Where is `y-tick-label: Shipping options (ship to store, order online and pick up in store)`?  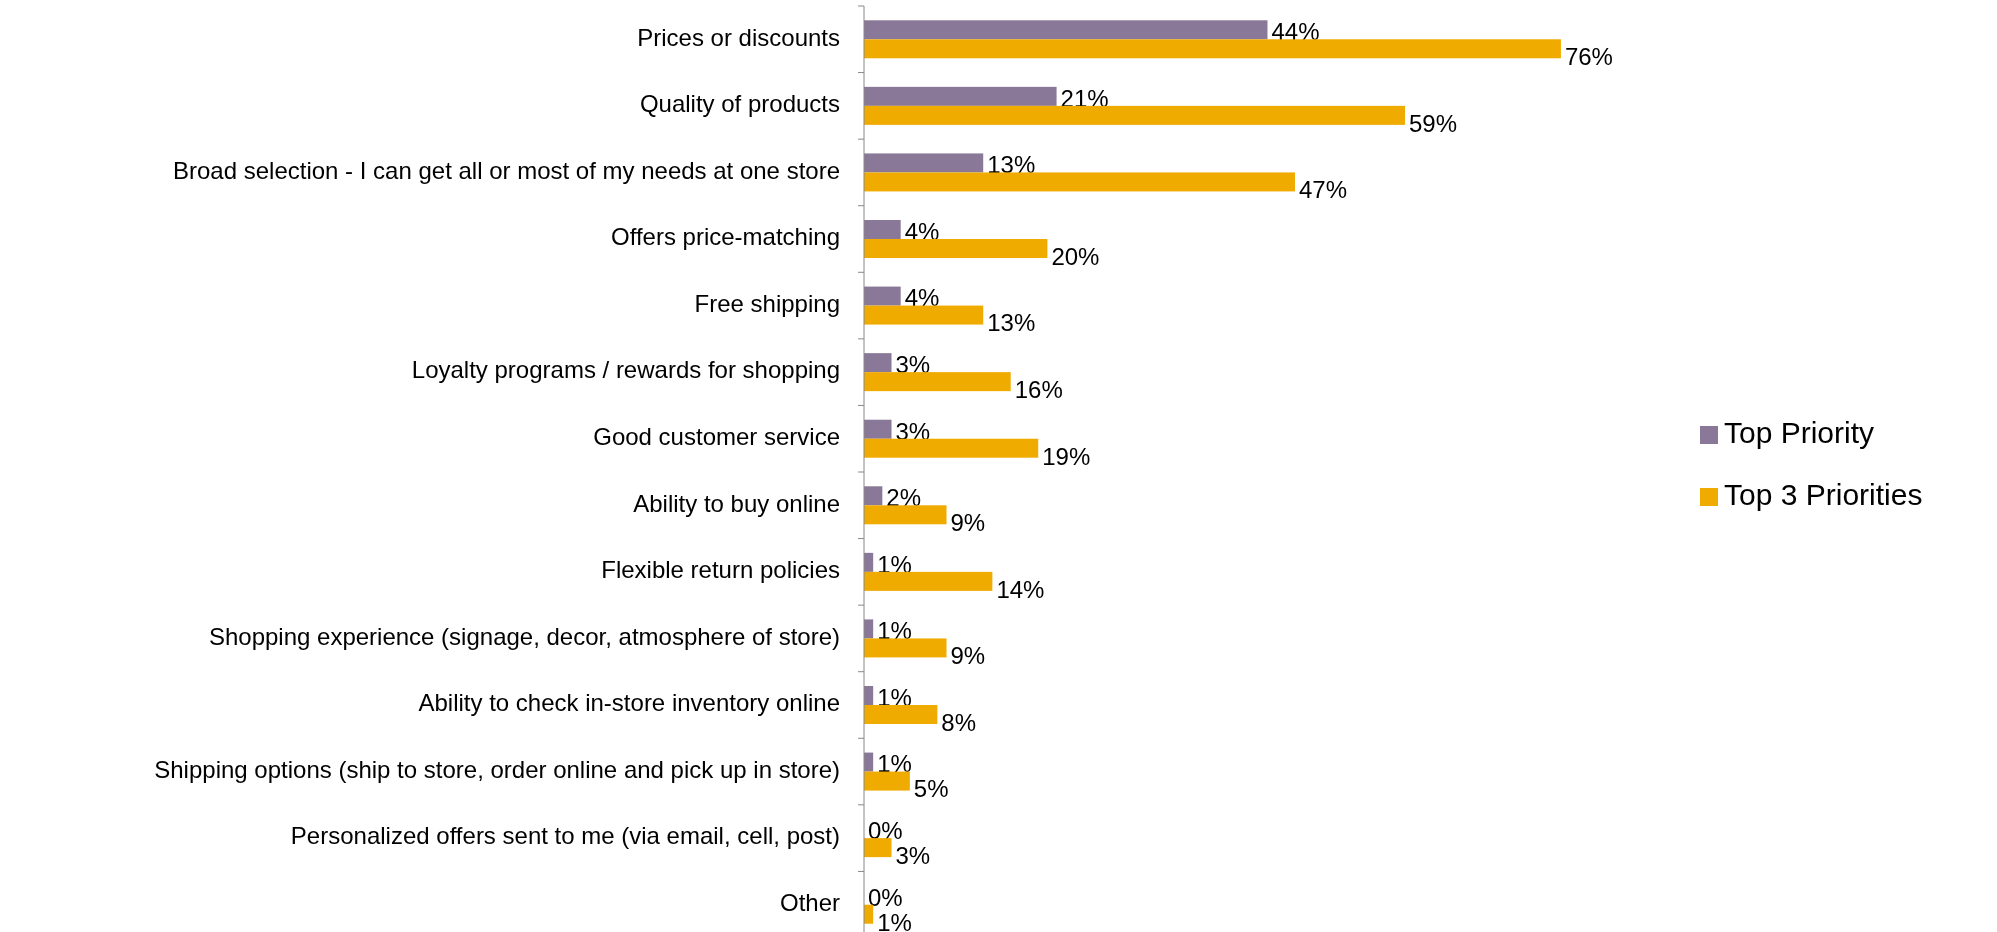
y-tick-label: Shipping options (ship to store, order online and pick up in store) is located at coordinates (497, 769).